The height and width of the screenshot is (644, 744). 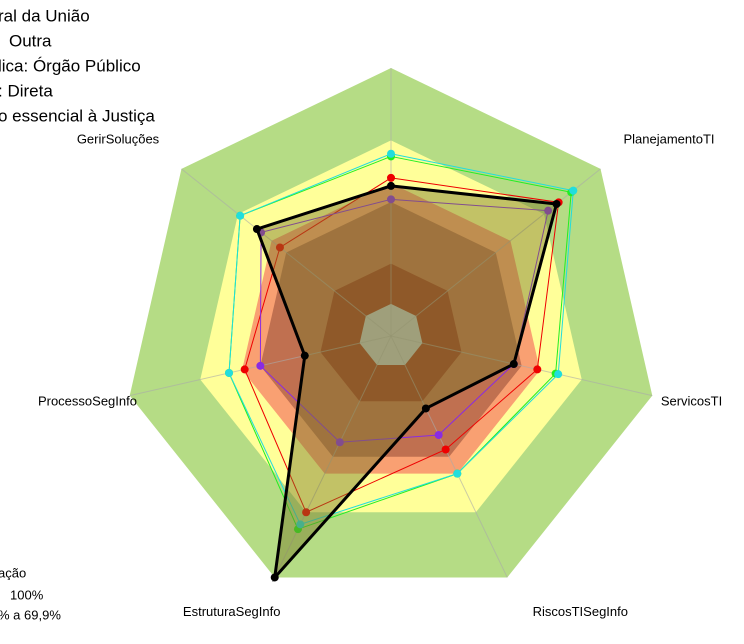 I want to click on axis-label: RiscosTISegInfo, so click(x=580, y=611).